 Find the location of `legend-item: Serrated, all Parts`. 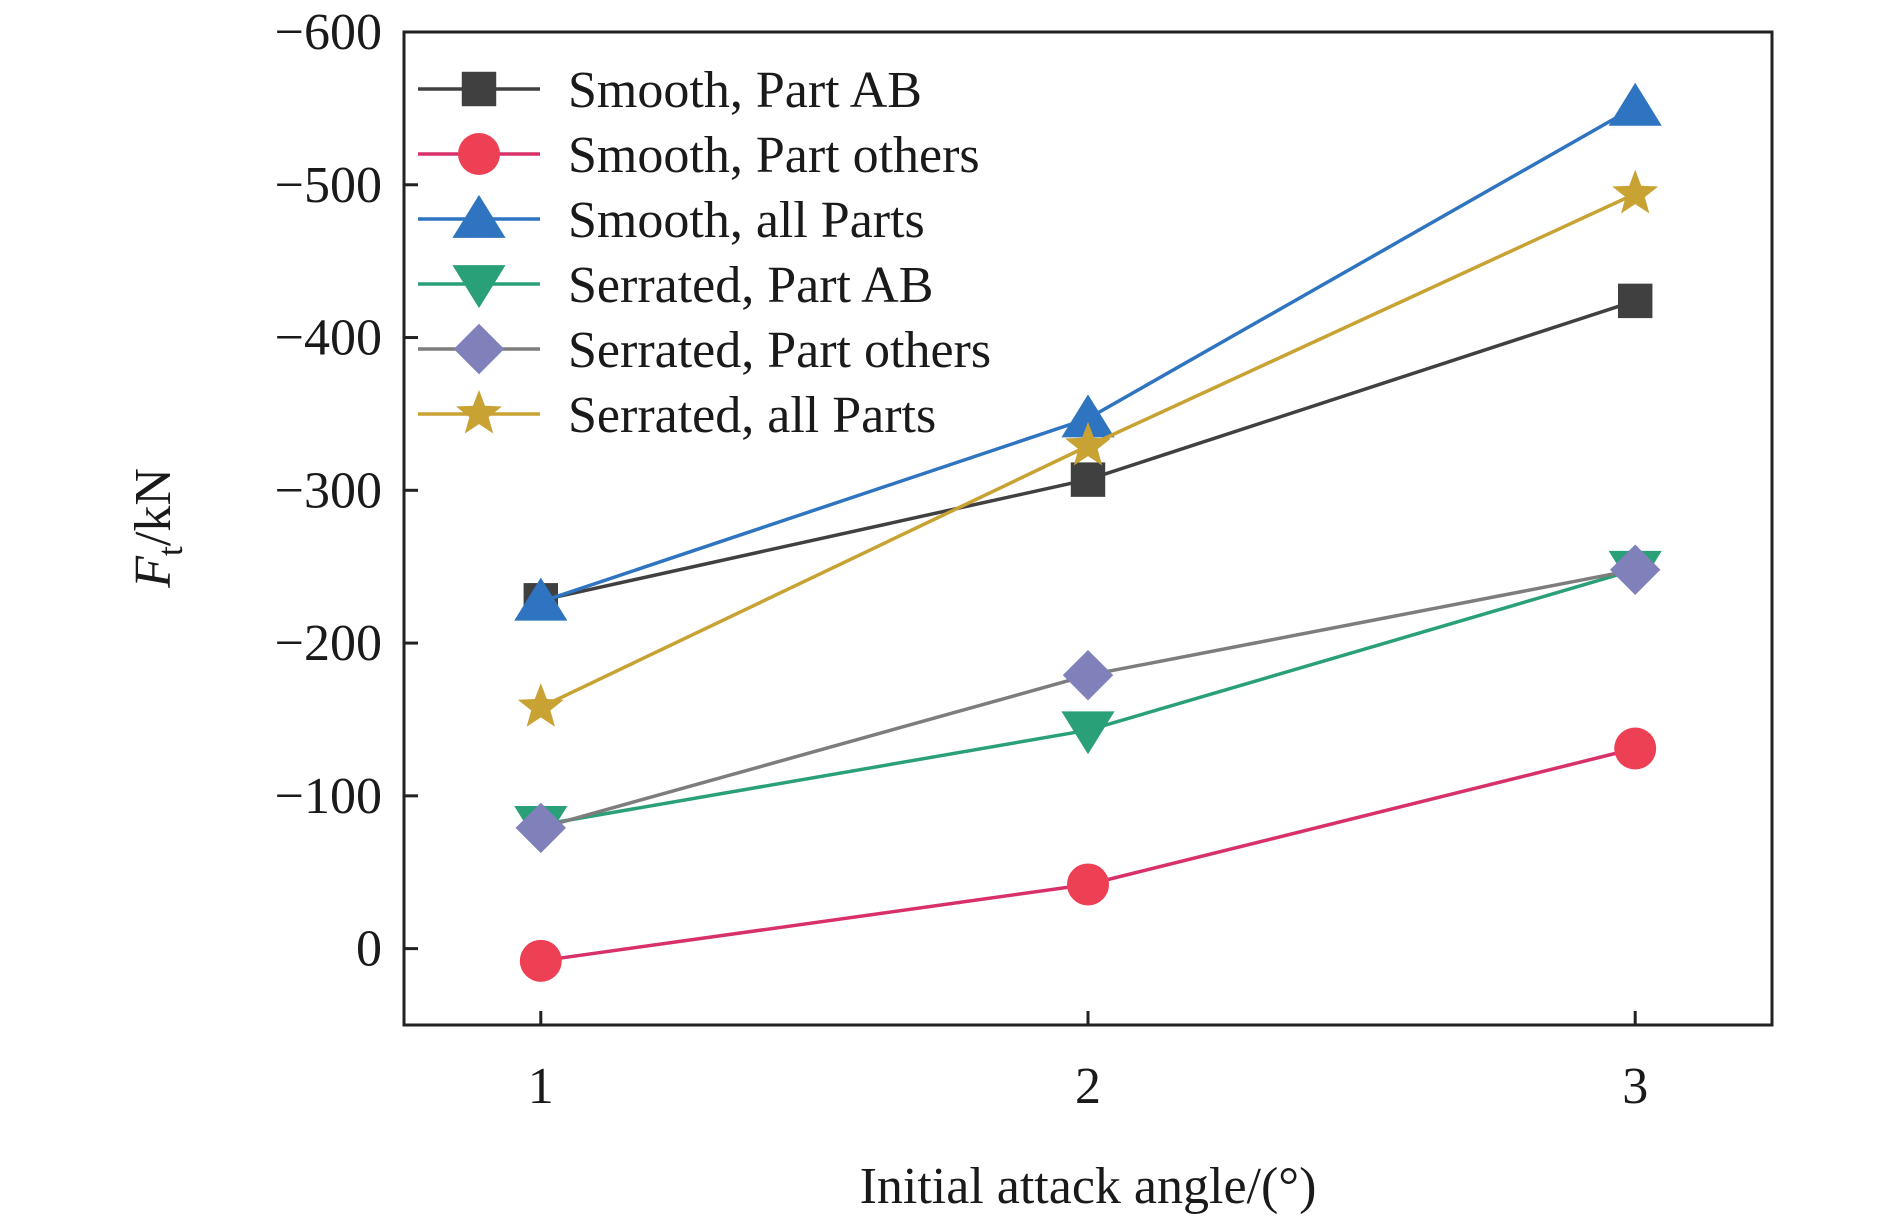

legend-item: Serrated, all Parts is located at coordinates (677, 415).